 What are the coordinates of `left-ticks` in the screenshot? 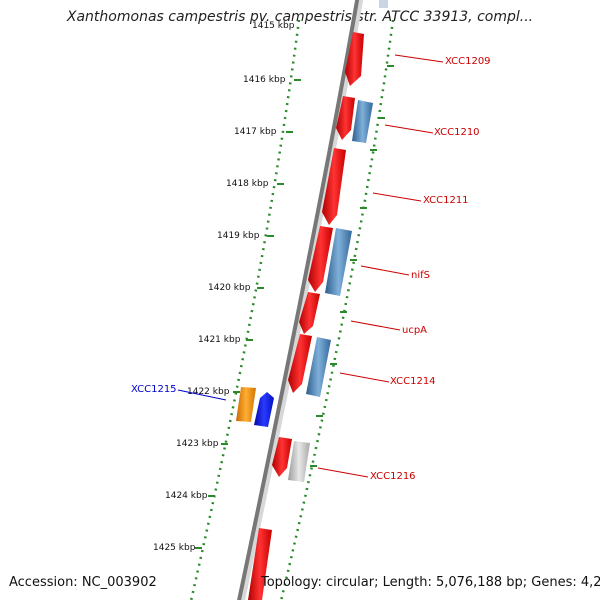 It's located at (248, 314).